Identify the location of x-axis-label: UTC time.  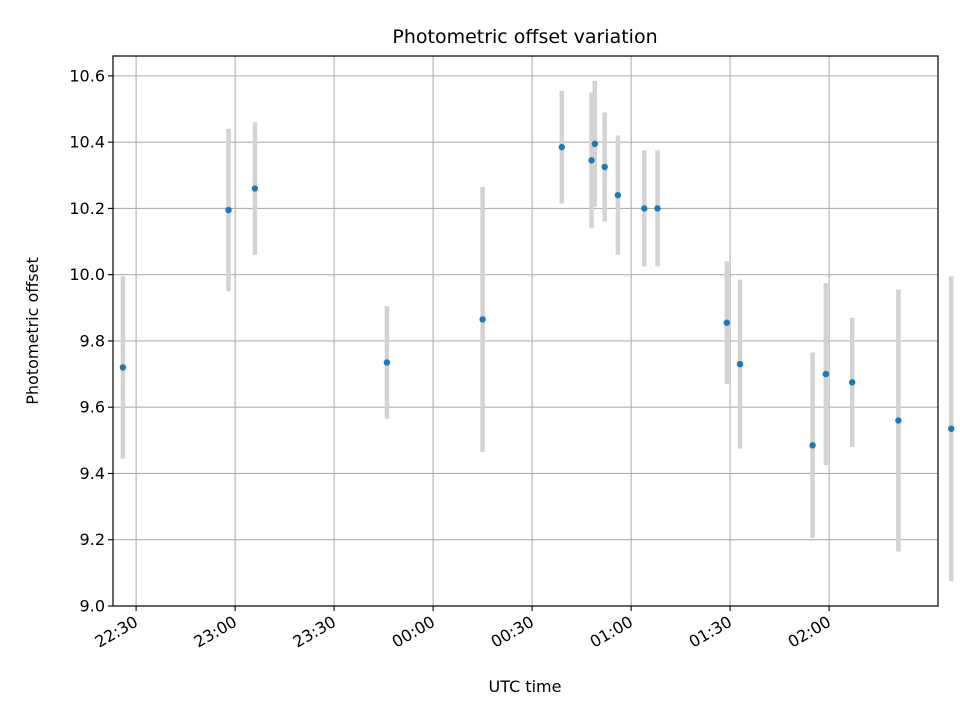
(525, 686).